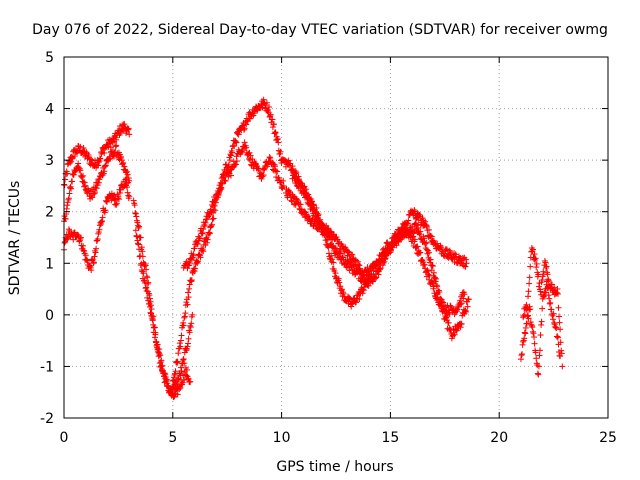  What do you see at coordinates (334, 467) in the screenshot?
I see `x-axis-title: GPS time / hours` at bounding box center [334, 467].